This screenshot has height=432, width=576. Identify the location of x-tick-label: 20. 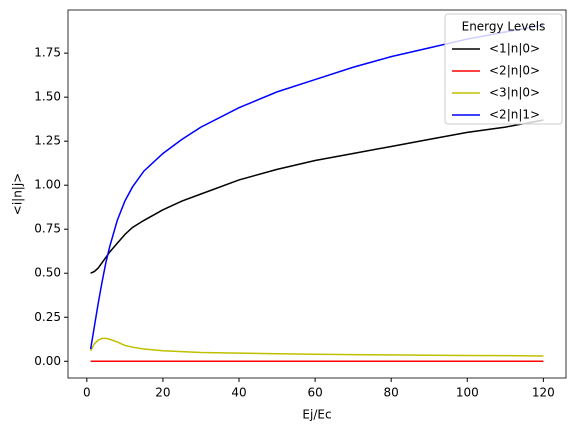
(162, 393).